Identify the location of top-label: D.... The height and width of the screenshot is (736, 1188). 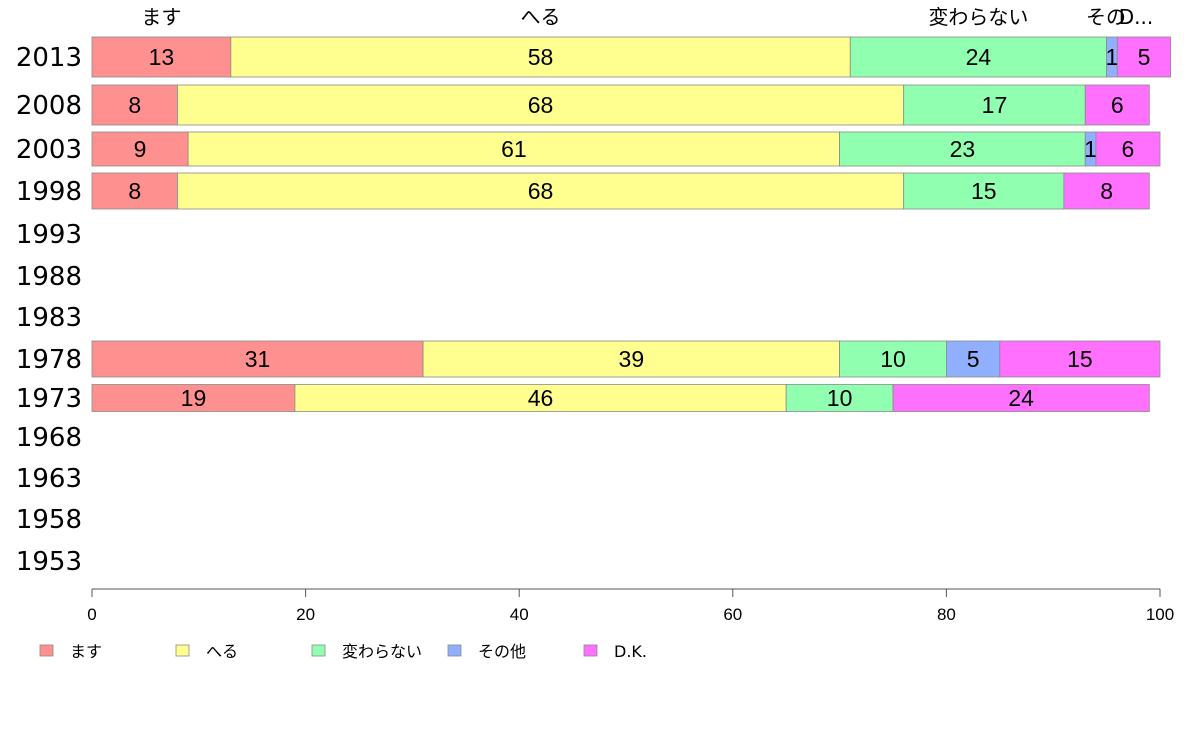
(1136, 17).